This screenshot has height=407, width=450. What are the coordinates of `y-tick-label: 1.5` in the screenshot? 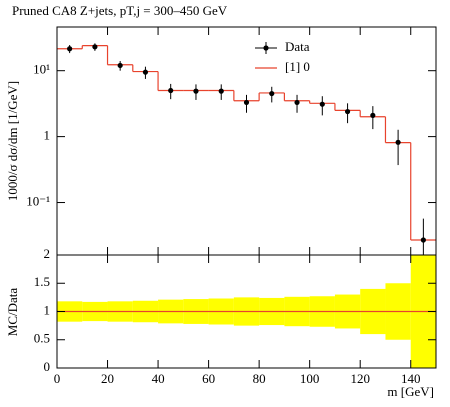 It's located at (42, 281).